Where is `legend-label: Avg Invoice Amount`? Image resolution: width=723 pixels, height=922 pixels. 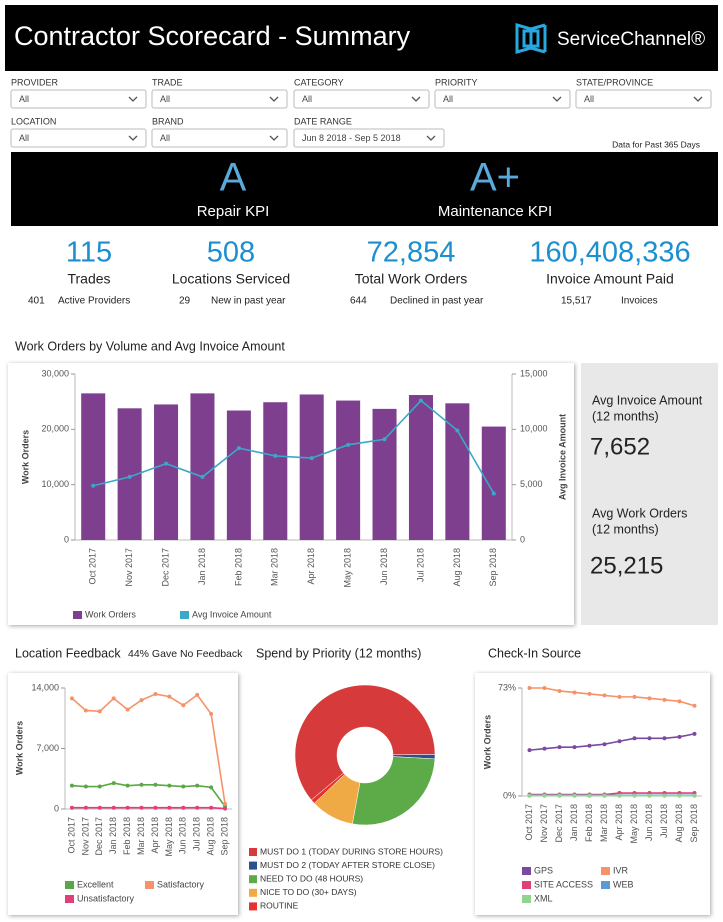
legend-label: Avg Invoice Amount is located at coordinates (232, 614).